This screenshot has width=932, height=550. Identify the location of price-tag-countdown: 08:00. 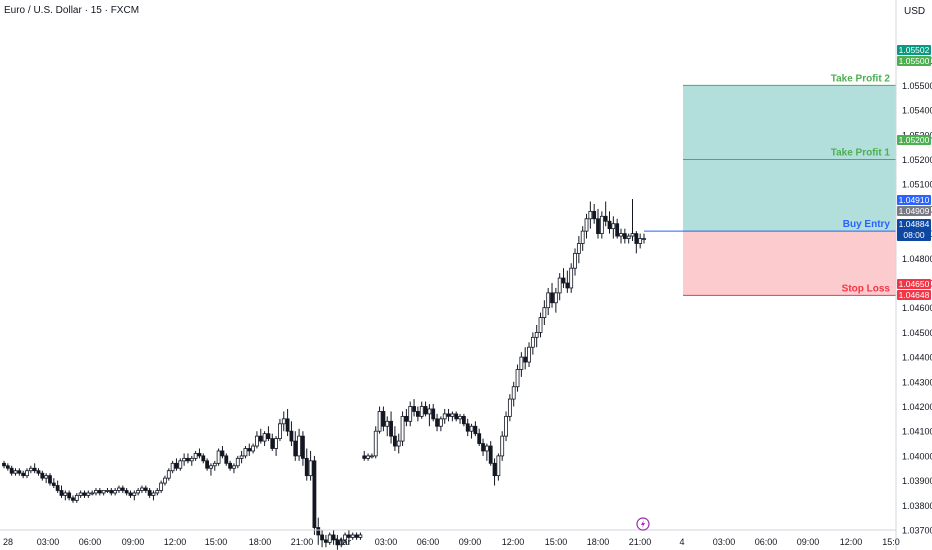
(914, 235).